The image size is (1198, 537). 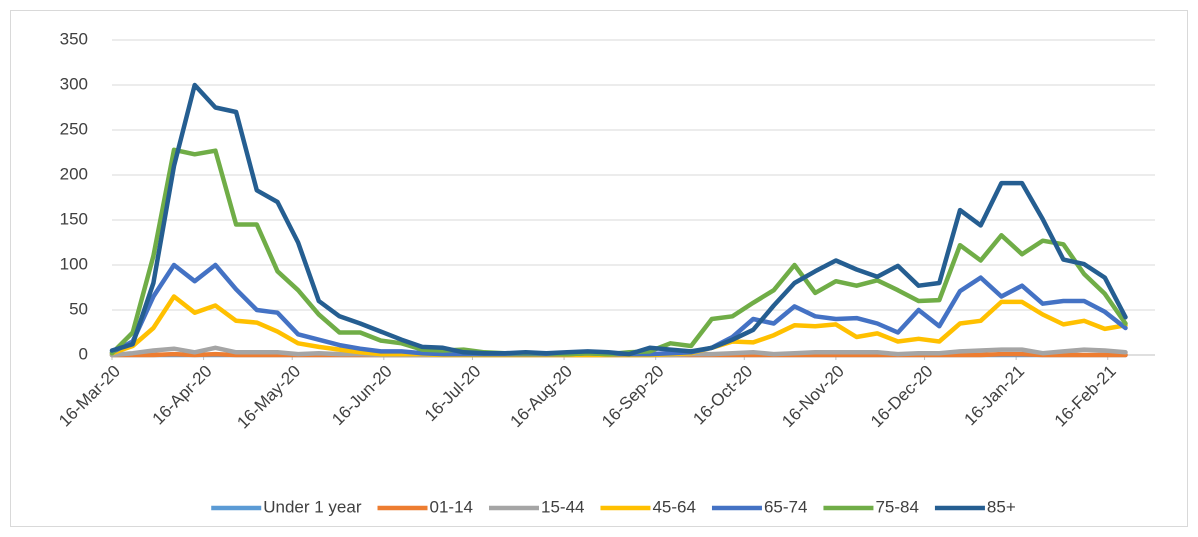 I want to click on y-tick-label: 0, so click(x=83, y=353).